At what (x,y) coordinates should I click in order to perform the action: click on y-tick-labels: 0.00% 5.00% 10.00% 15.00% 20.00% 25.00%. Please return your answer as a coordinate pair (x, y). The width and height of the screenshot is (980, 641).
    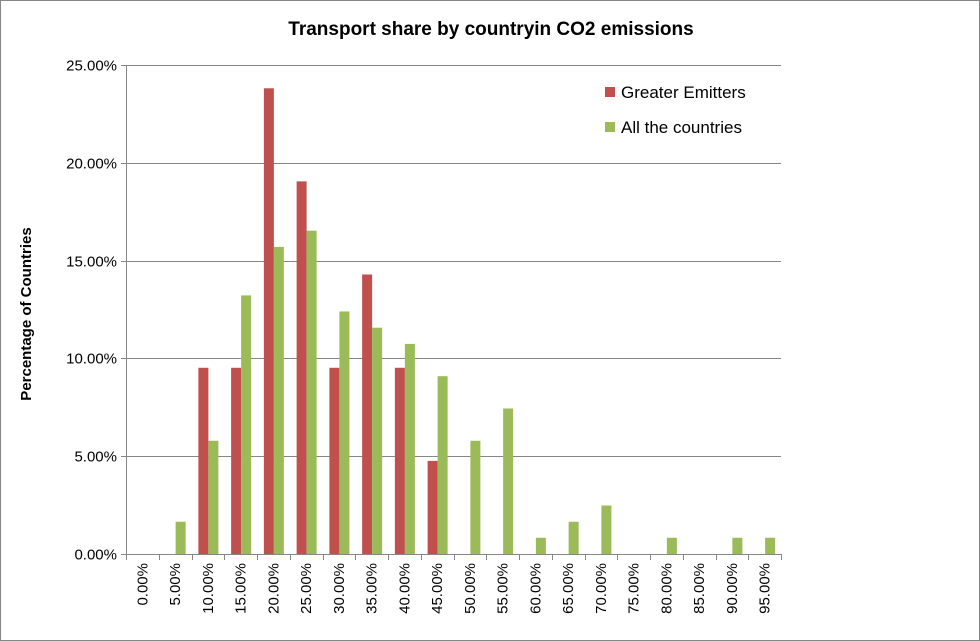
    Looking at the image, I should click on (91, 311).